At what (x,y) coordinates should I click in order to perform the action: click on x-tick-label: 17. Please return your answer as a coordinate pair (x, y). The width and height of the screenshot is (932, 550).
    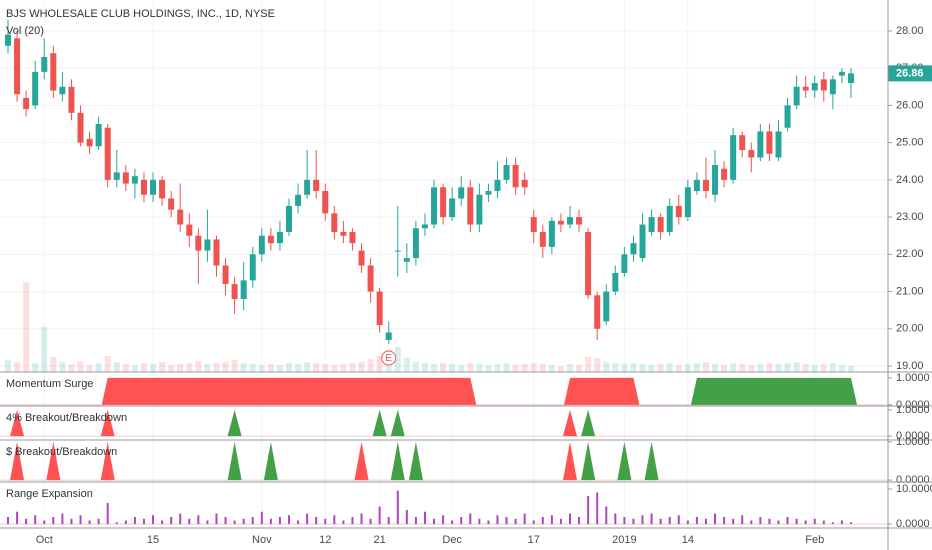
    Looking at the image, I should click on (534, 540).